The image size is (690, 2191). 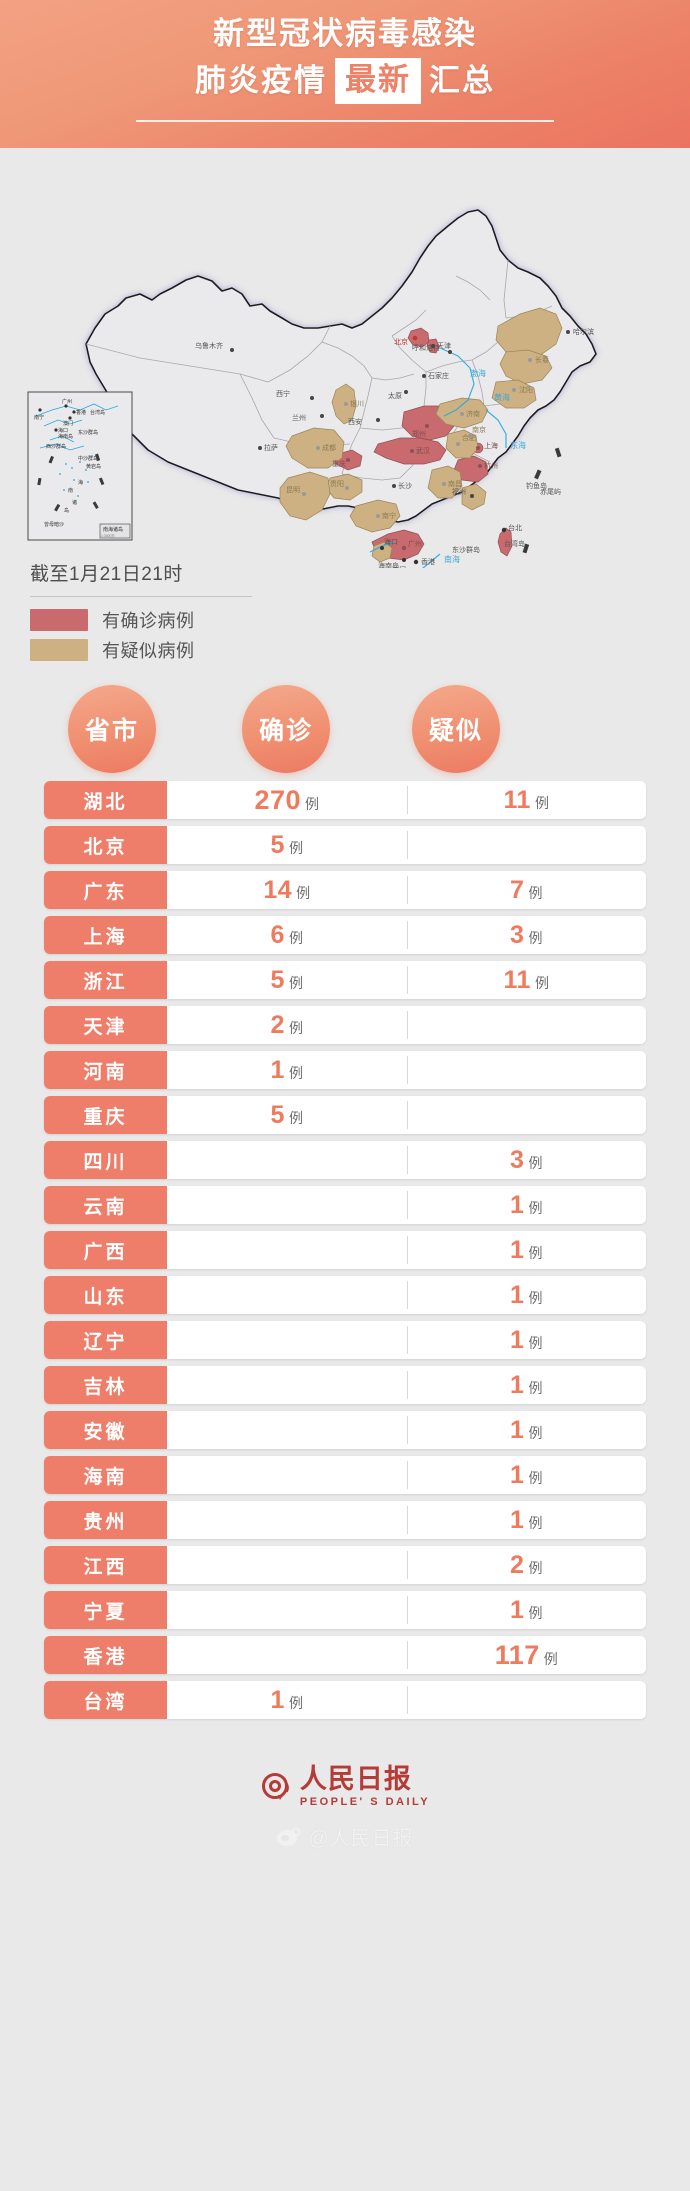 I want to click on svg-text: 西安, so click(x=355, y=421).